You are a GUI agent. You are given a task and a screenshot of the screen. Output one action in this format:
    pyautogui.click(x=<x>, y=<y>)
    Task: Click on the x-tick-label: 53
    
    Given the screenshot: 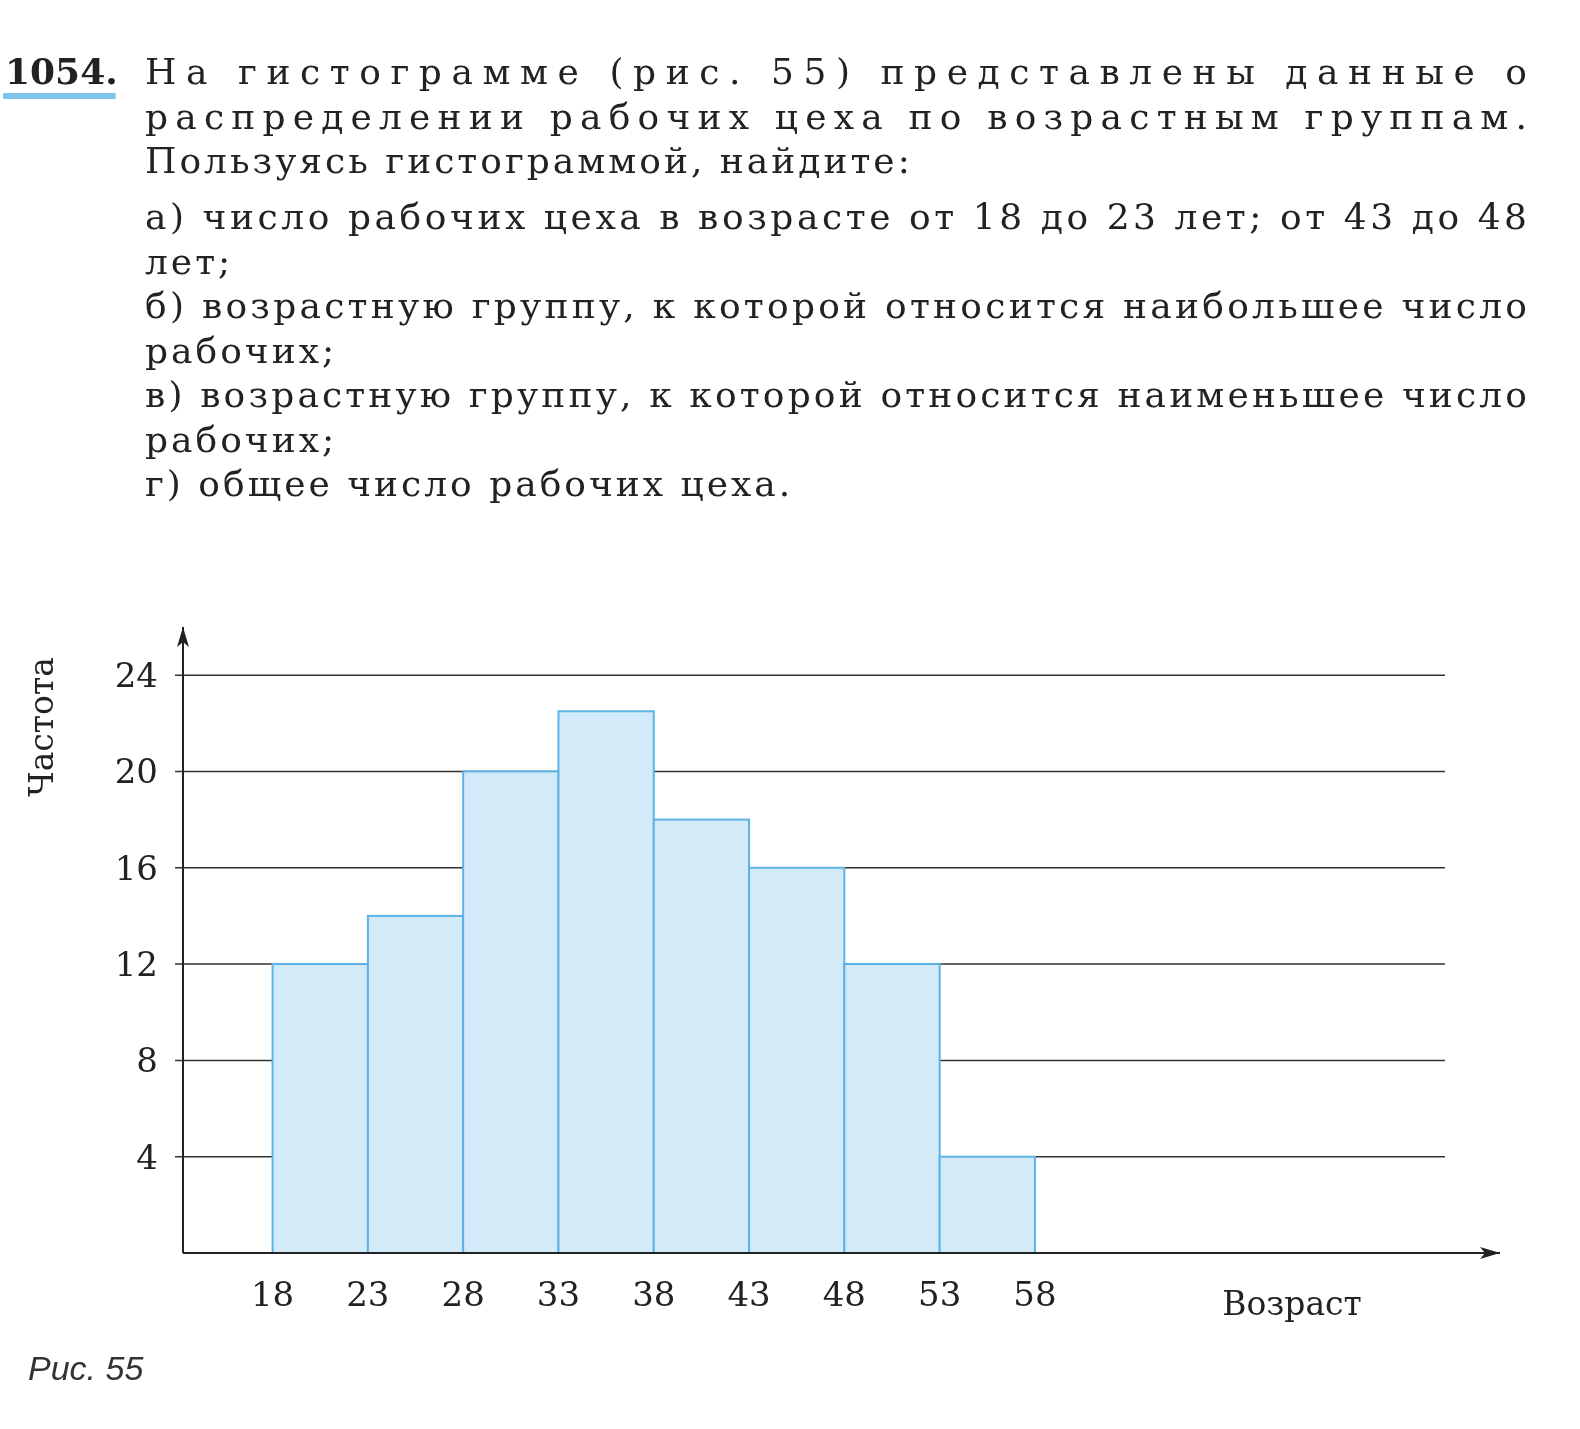 What is the action you would take?
    pyautogui.click(x=940, y=1294)
    